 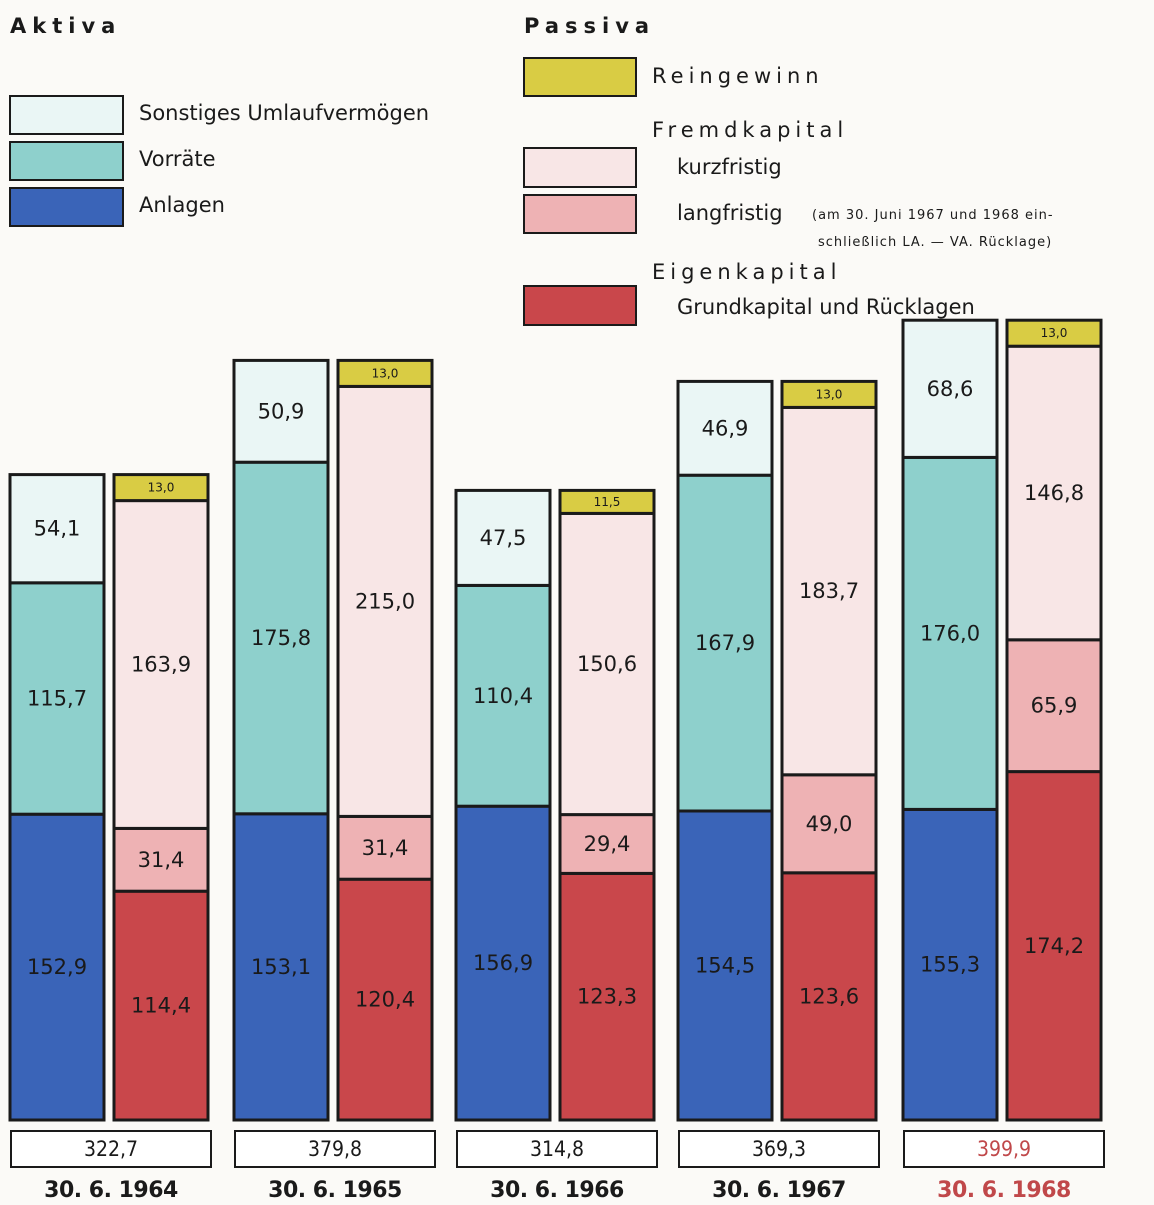 I want to click on total-box-3: 369,3, so click(x=779, y=1149).